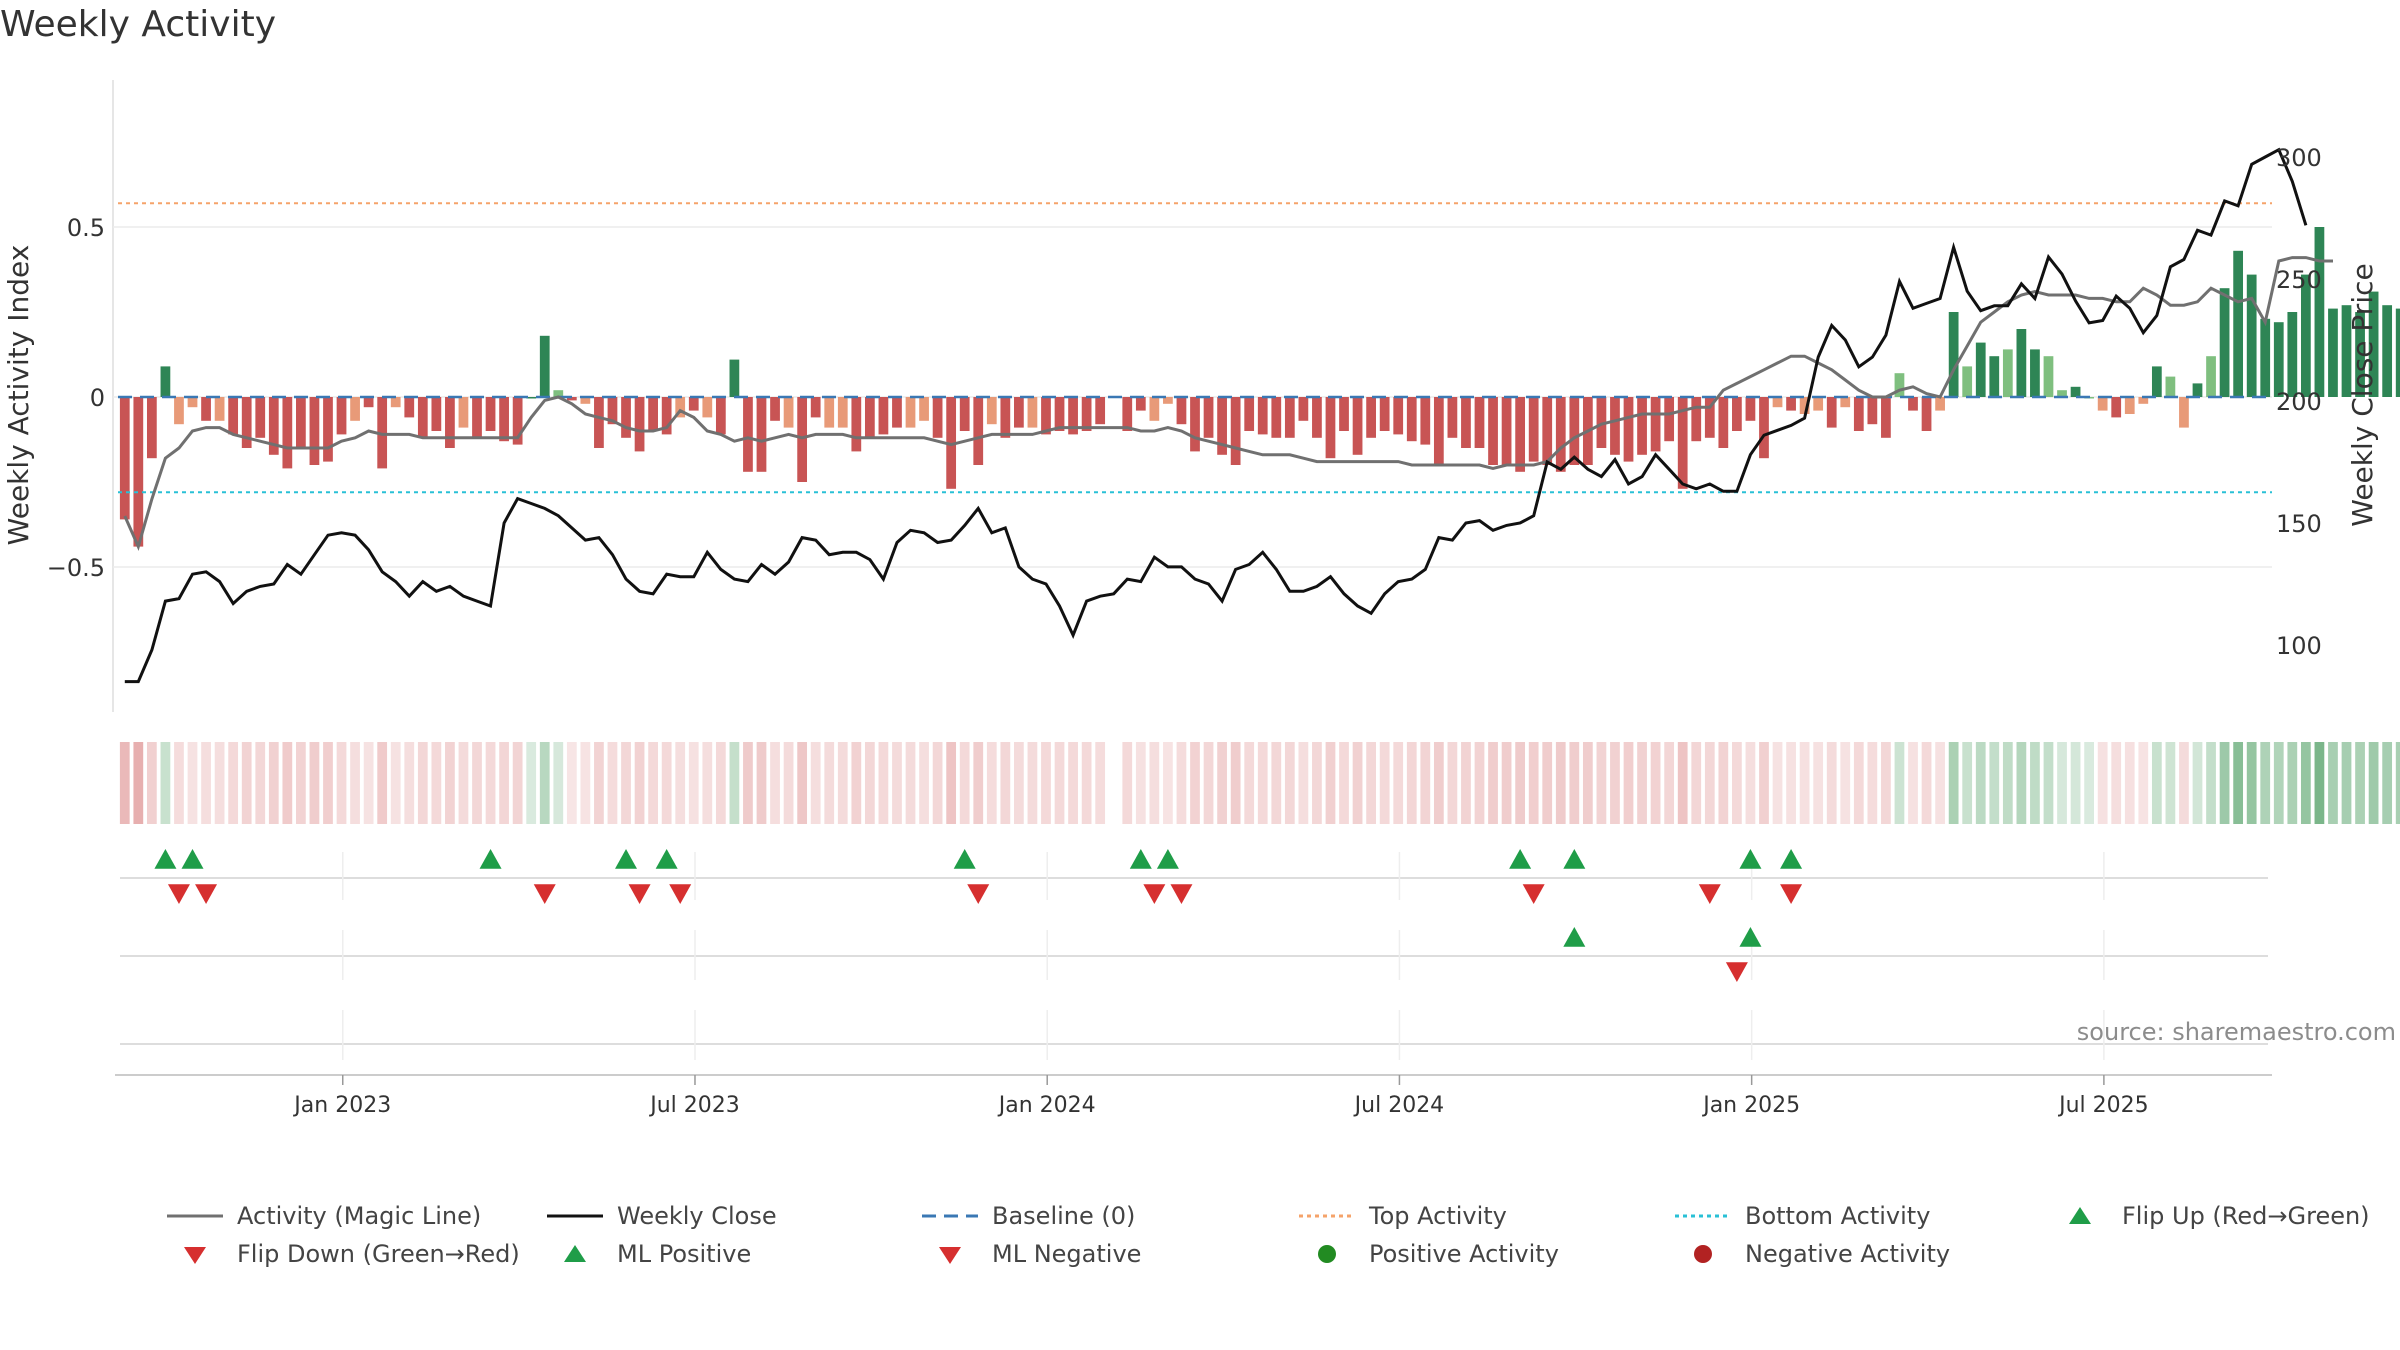 The image size is (2400, 1350). What do you see at coordinates (1838, 1216) in the screenshot?
I see `legend-label: Bottom Activity` at bounding box center [1838, 1216].